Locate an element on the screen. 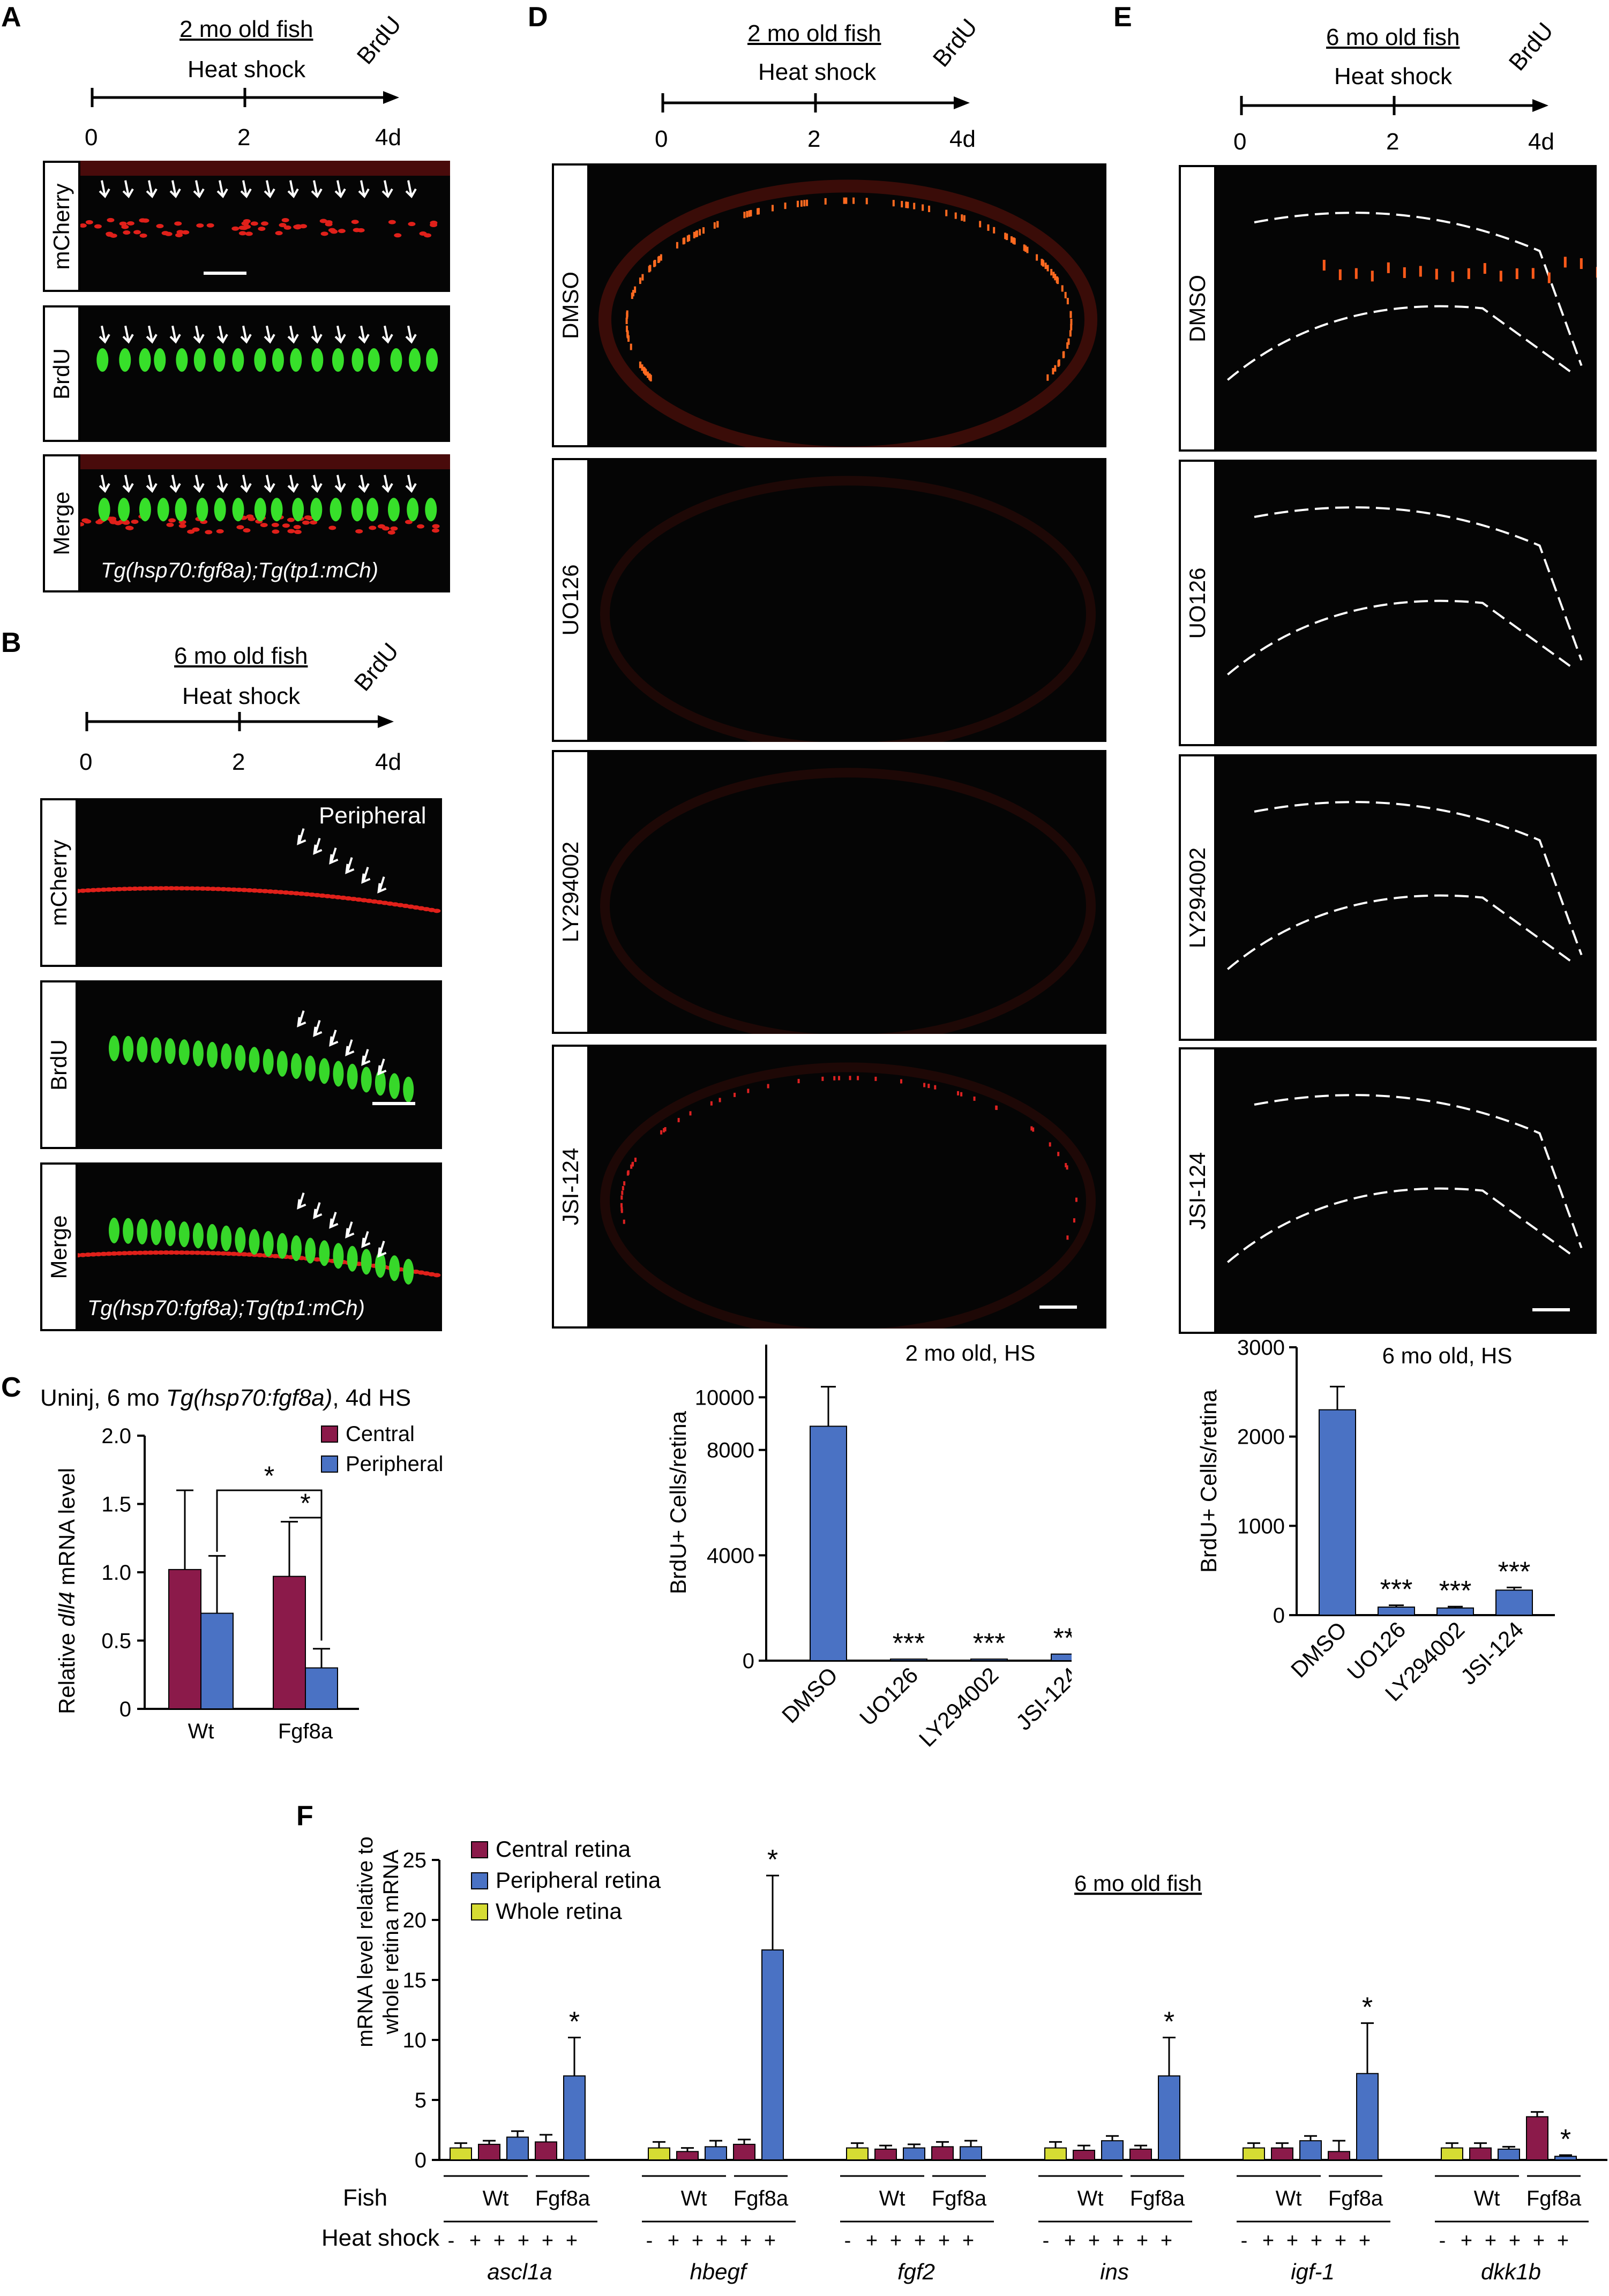 This screenshot has height=2296, width=1609. y-tick-label: 10000 is located at coordinates (724, 1397).